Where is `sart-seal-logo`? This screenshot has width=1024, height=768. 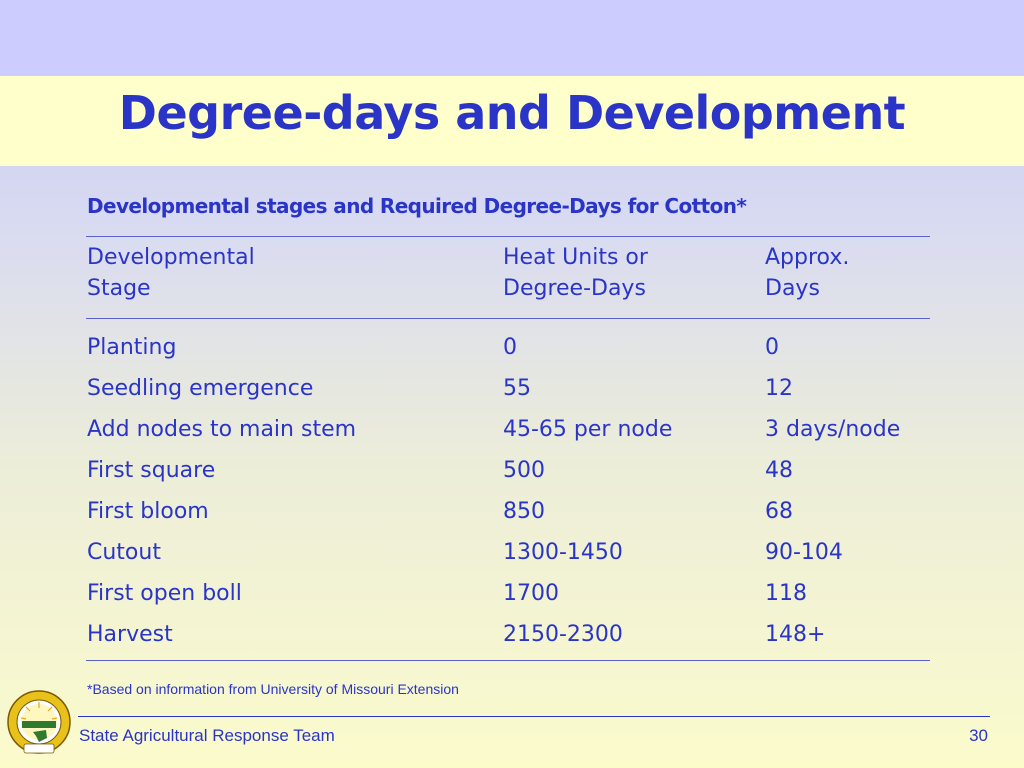 sart-seal-logo is located at coordinates (39, 722).